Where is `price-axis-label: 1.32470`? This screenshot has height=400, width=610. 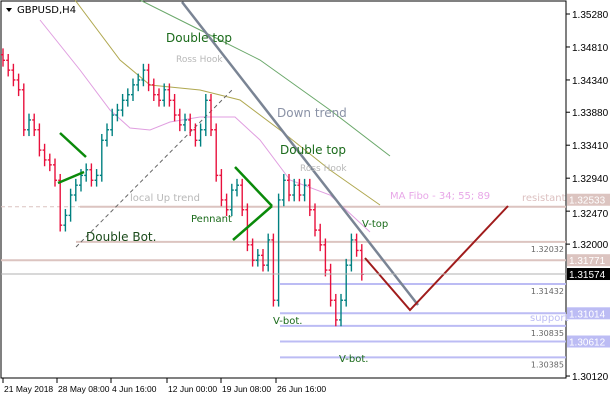 price-axis-label: 1.32470 is located at coordinates (590, 214).